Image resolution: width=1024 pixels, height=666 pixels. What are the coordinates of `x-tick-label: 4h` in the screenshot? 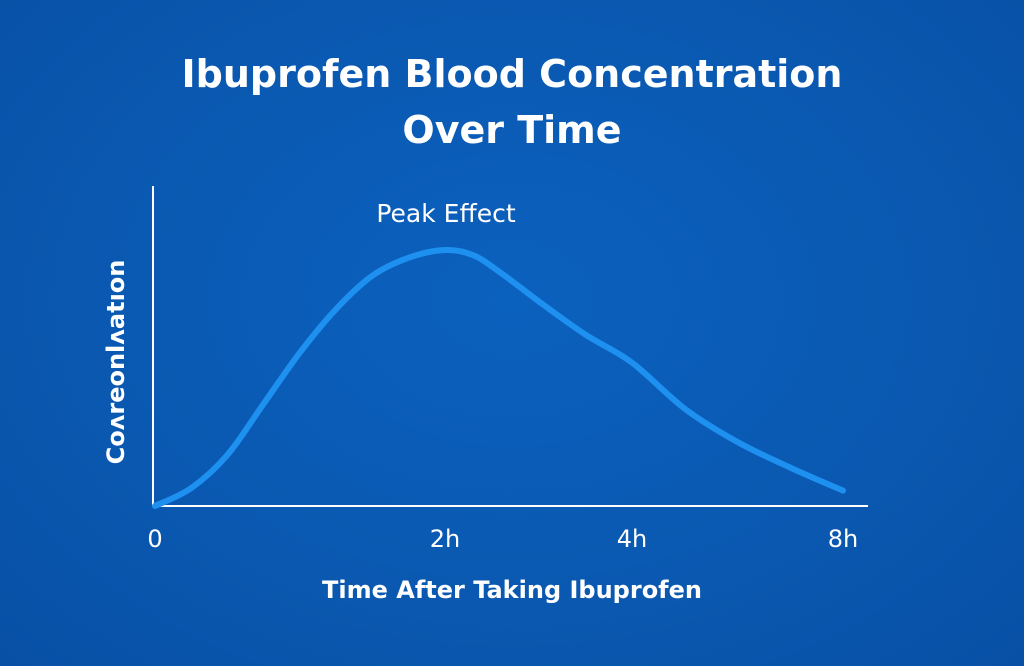 It's located at (632, 539).